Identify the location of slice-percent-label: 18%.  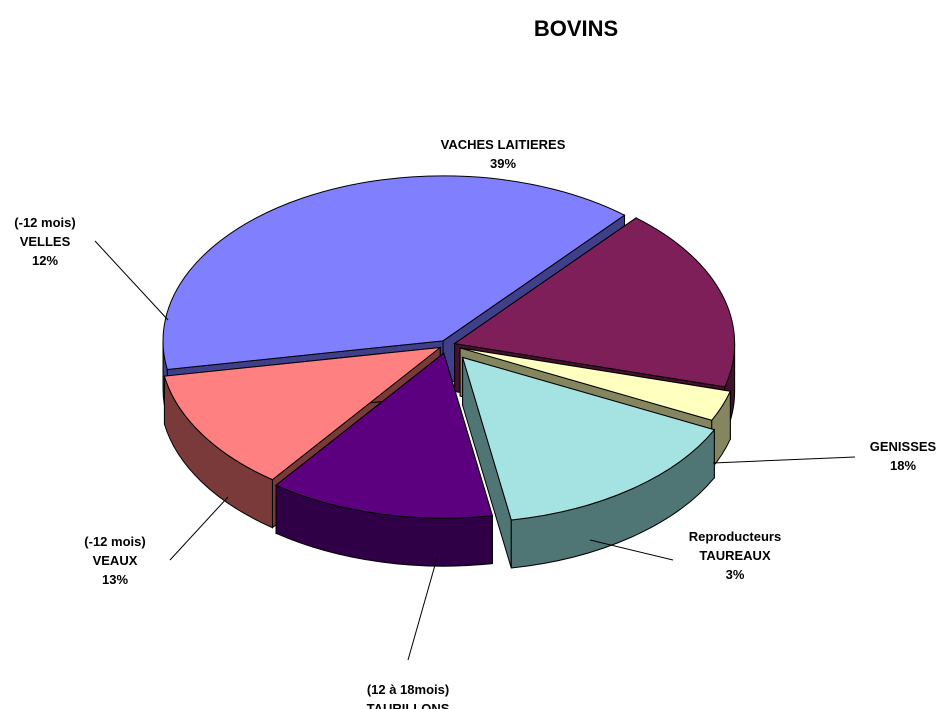
(903, 465).